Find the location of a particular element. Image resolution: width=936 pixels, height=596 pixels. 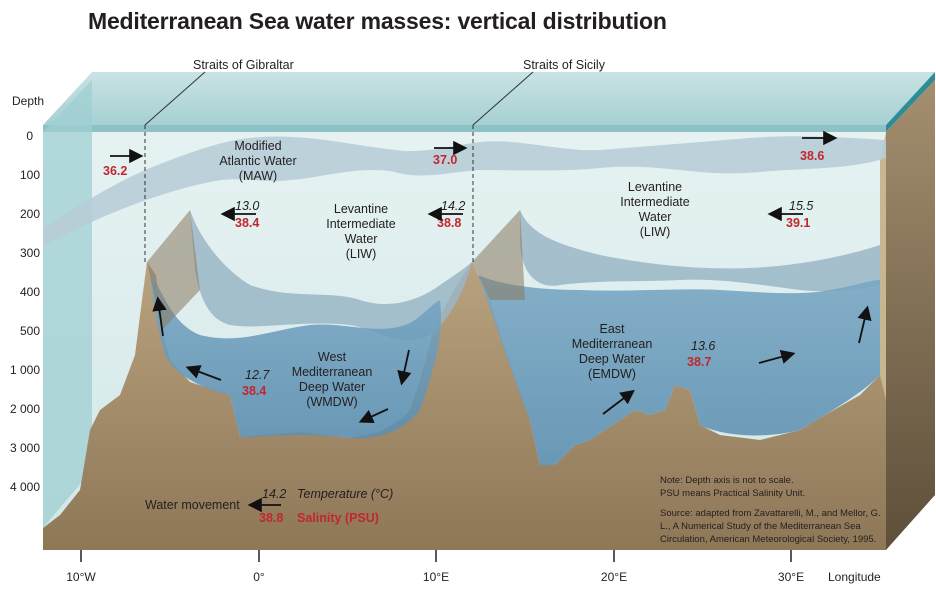

liw-east-label-line: (LIW) is located at coordinates (655, 232).